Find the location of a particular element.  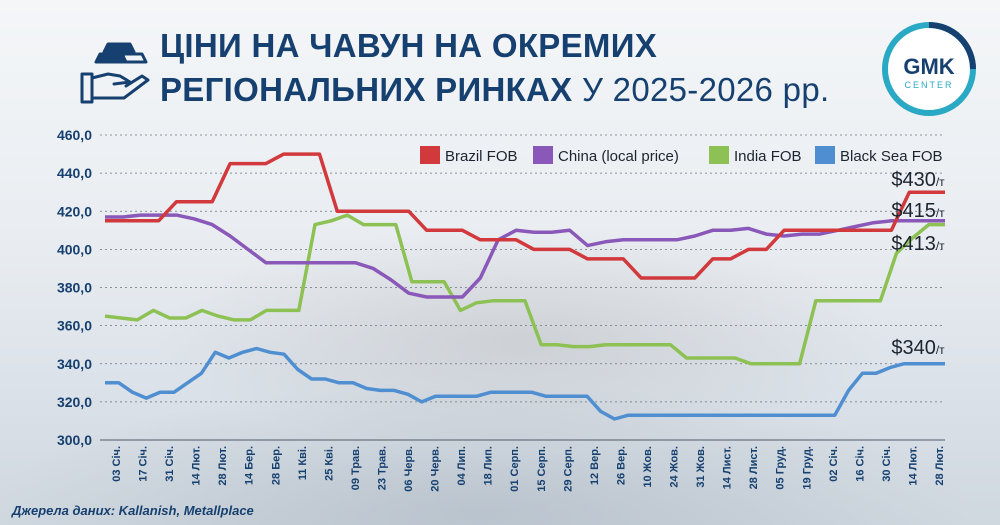

x-tick-label: 19 Груд. is located at coordinates (807, 468).